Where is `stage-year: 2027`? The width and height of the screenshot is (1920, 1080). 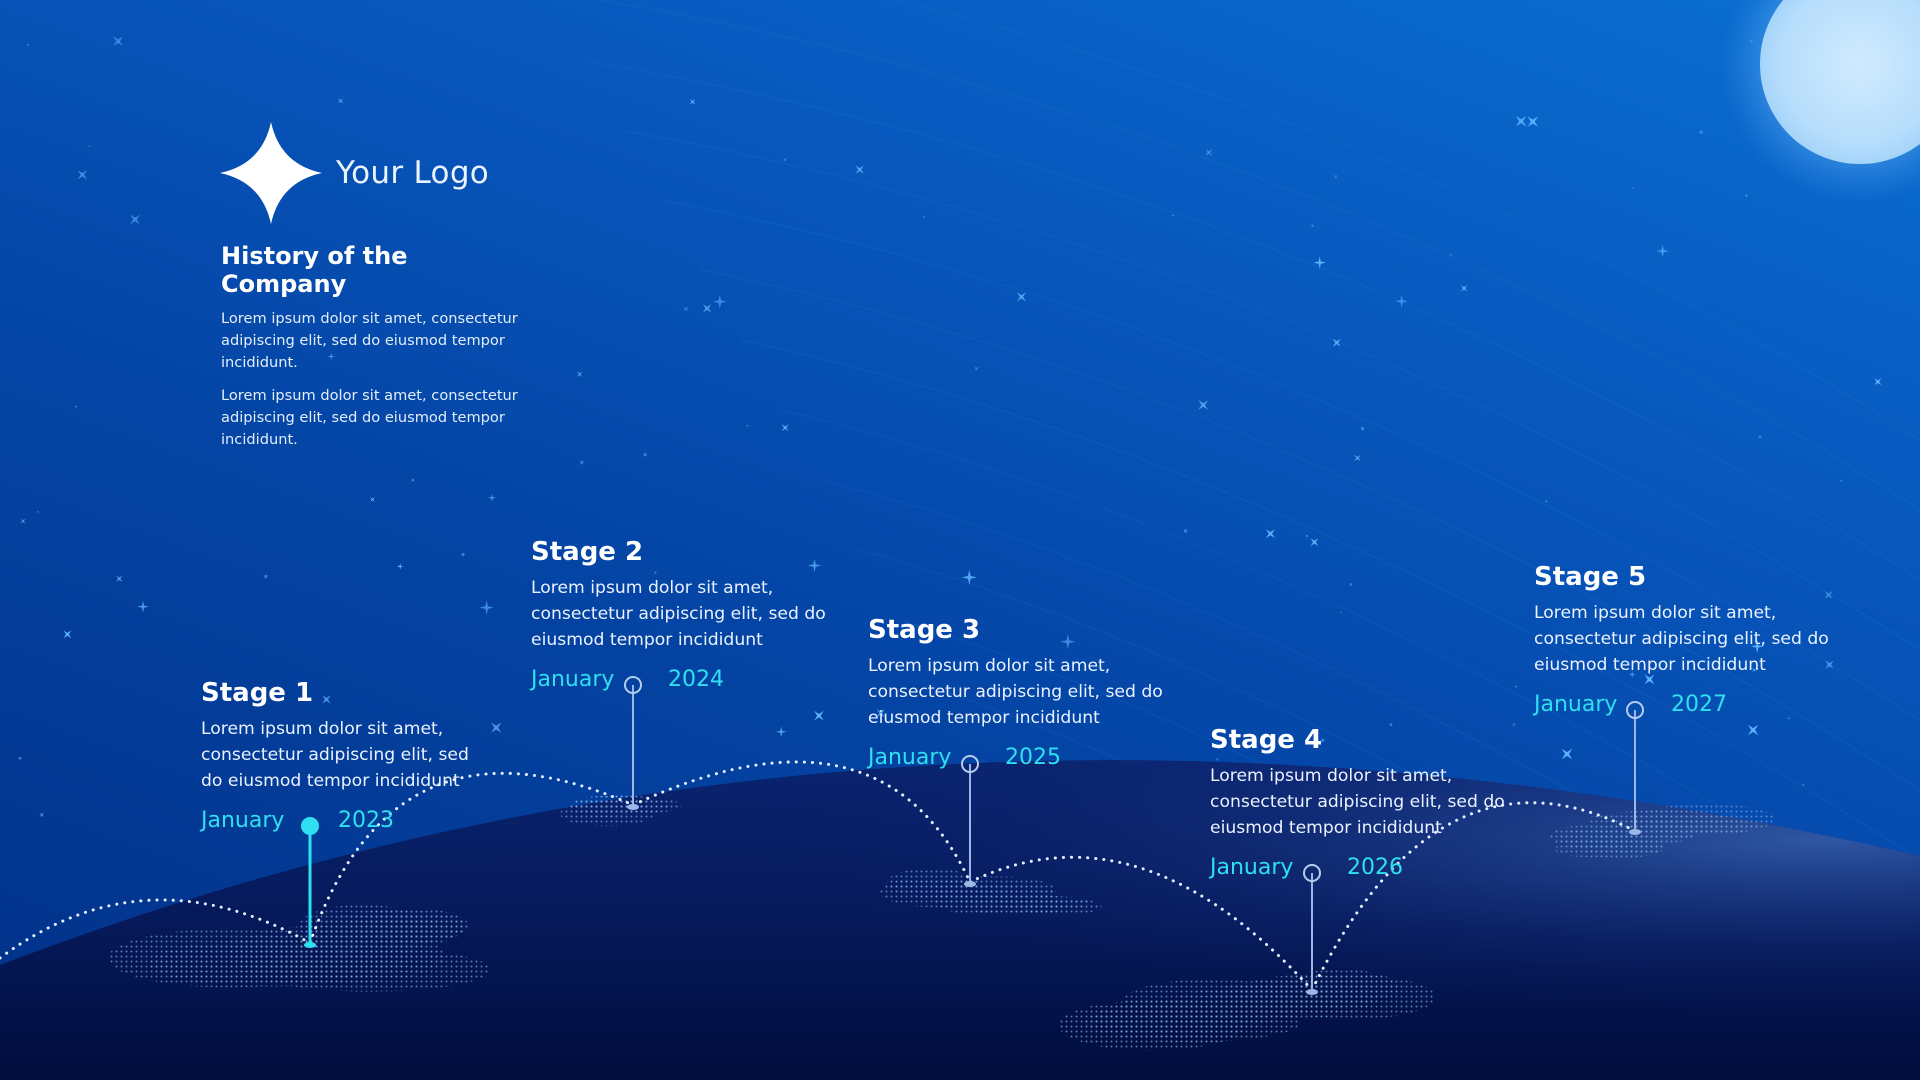 stage-year: 2027 is located at coordinates (1699, 704).